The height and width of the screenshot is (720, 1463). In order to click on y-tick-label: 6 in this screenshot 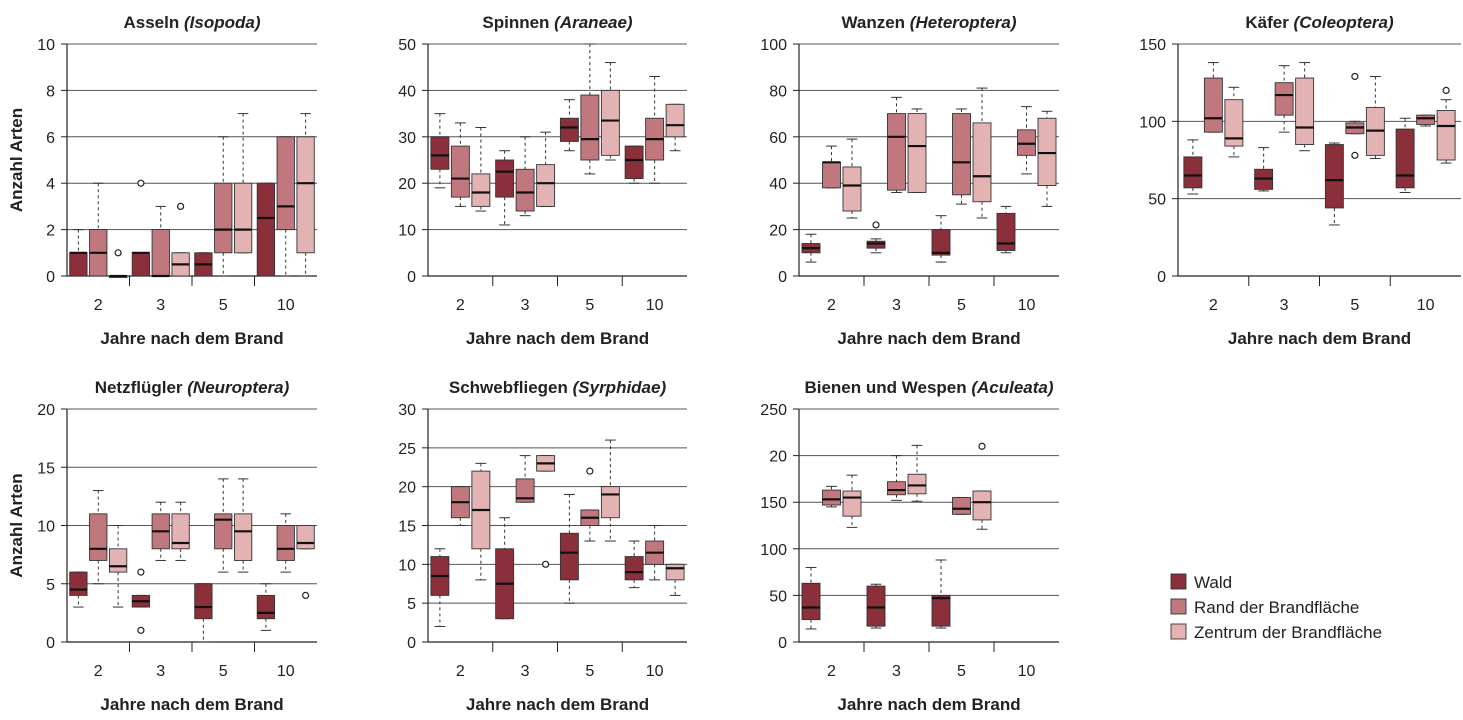, I will do `click(50, 138)`.